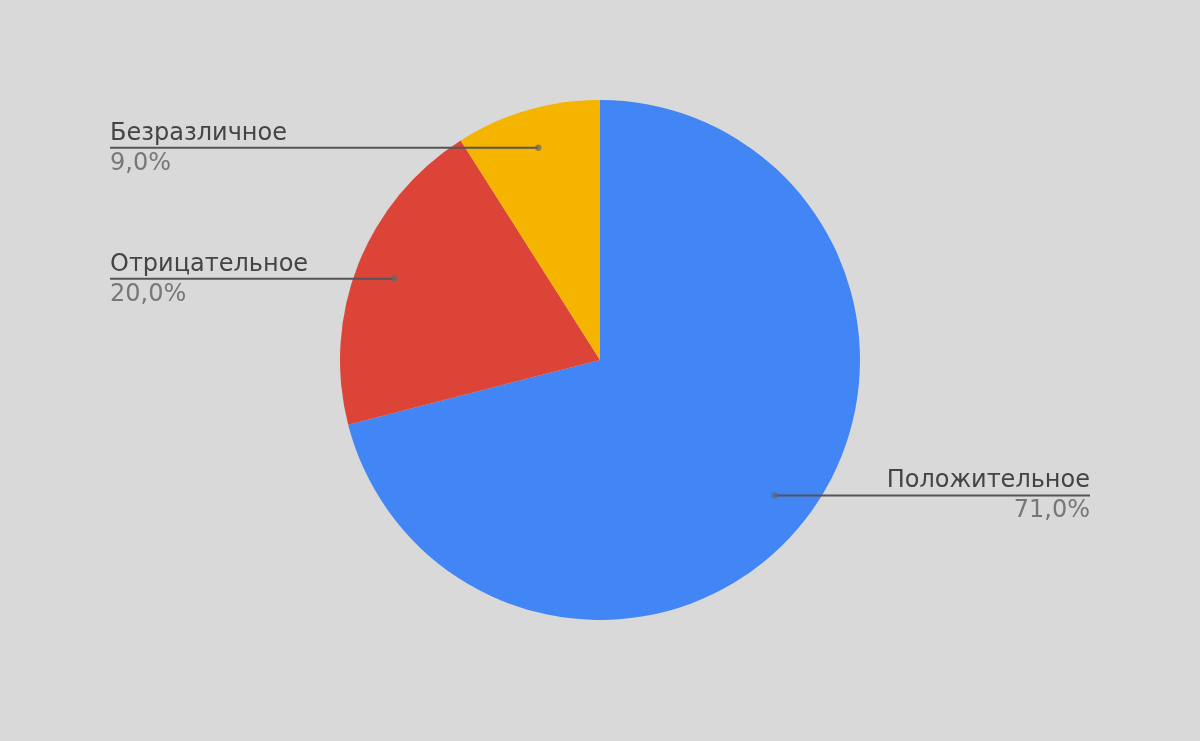 The width and height of the screenshot is (1200, 741). I want to click on data-label: 71,0%, so click(1051, 509).